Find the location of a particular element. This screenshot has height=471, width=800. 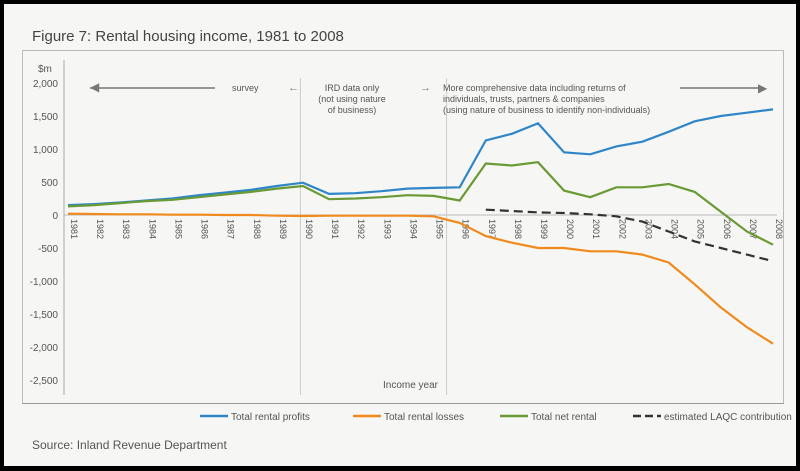

y-tick-label: 2,000 is located at coordinates (45, 84).